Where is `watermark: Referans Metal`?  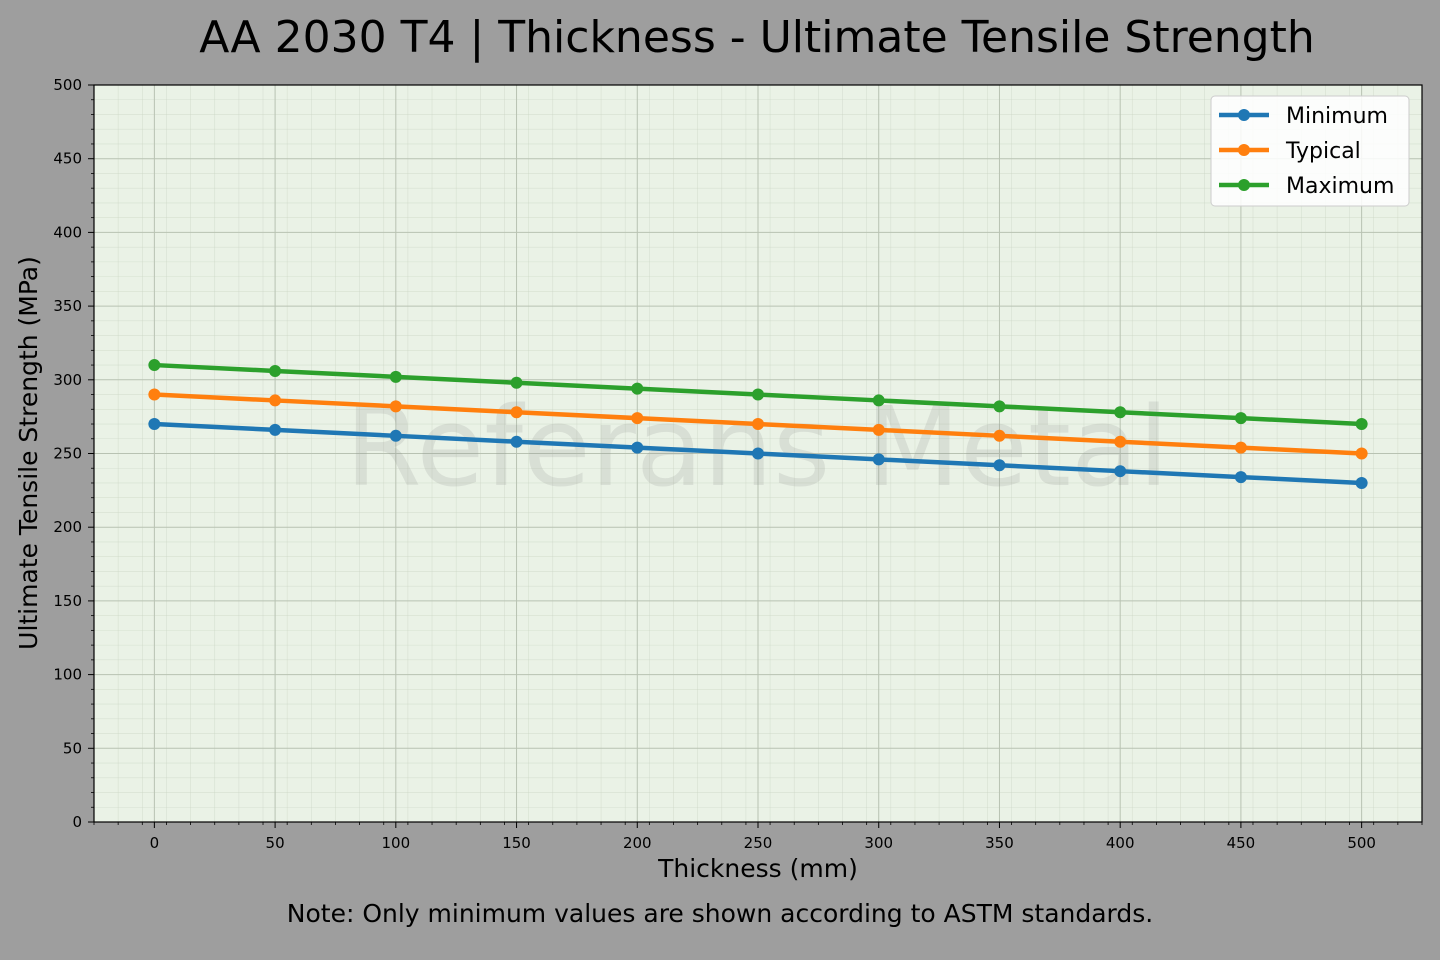 watermark: Referans Metal is located at coordinates (757, 447).